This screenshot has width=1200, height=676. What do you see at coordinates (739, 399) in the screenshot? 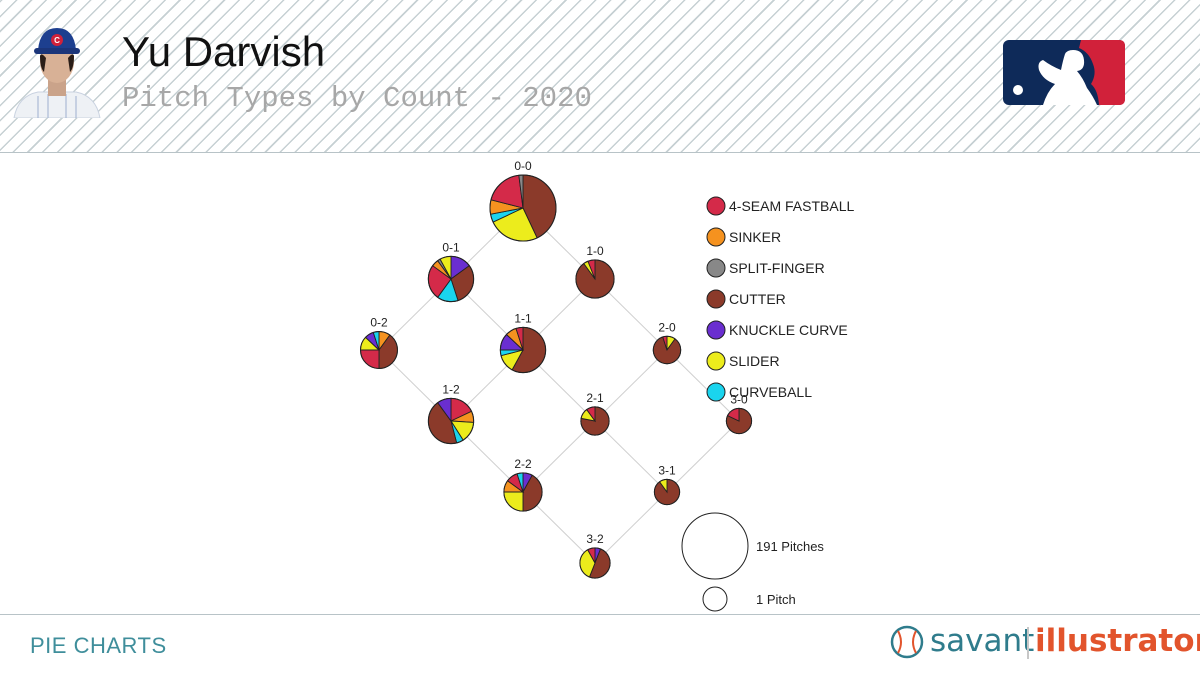
I see `count-label: 3-0` at bounding box center [739, 399].